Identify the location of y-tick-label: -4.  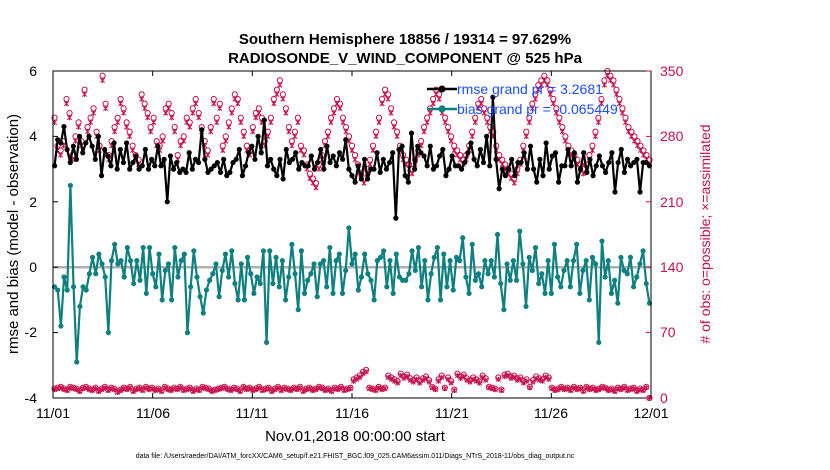
(31, 398).